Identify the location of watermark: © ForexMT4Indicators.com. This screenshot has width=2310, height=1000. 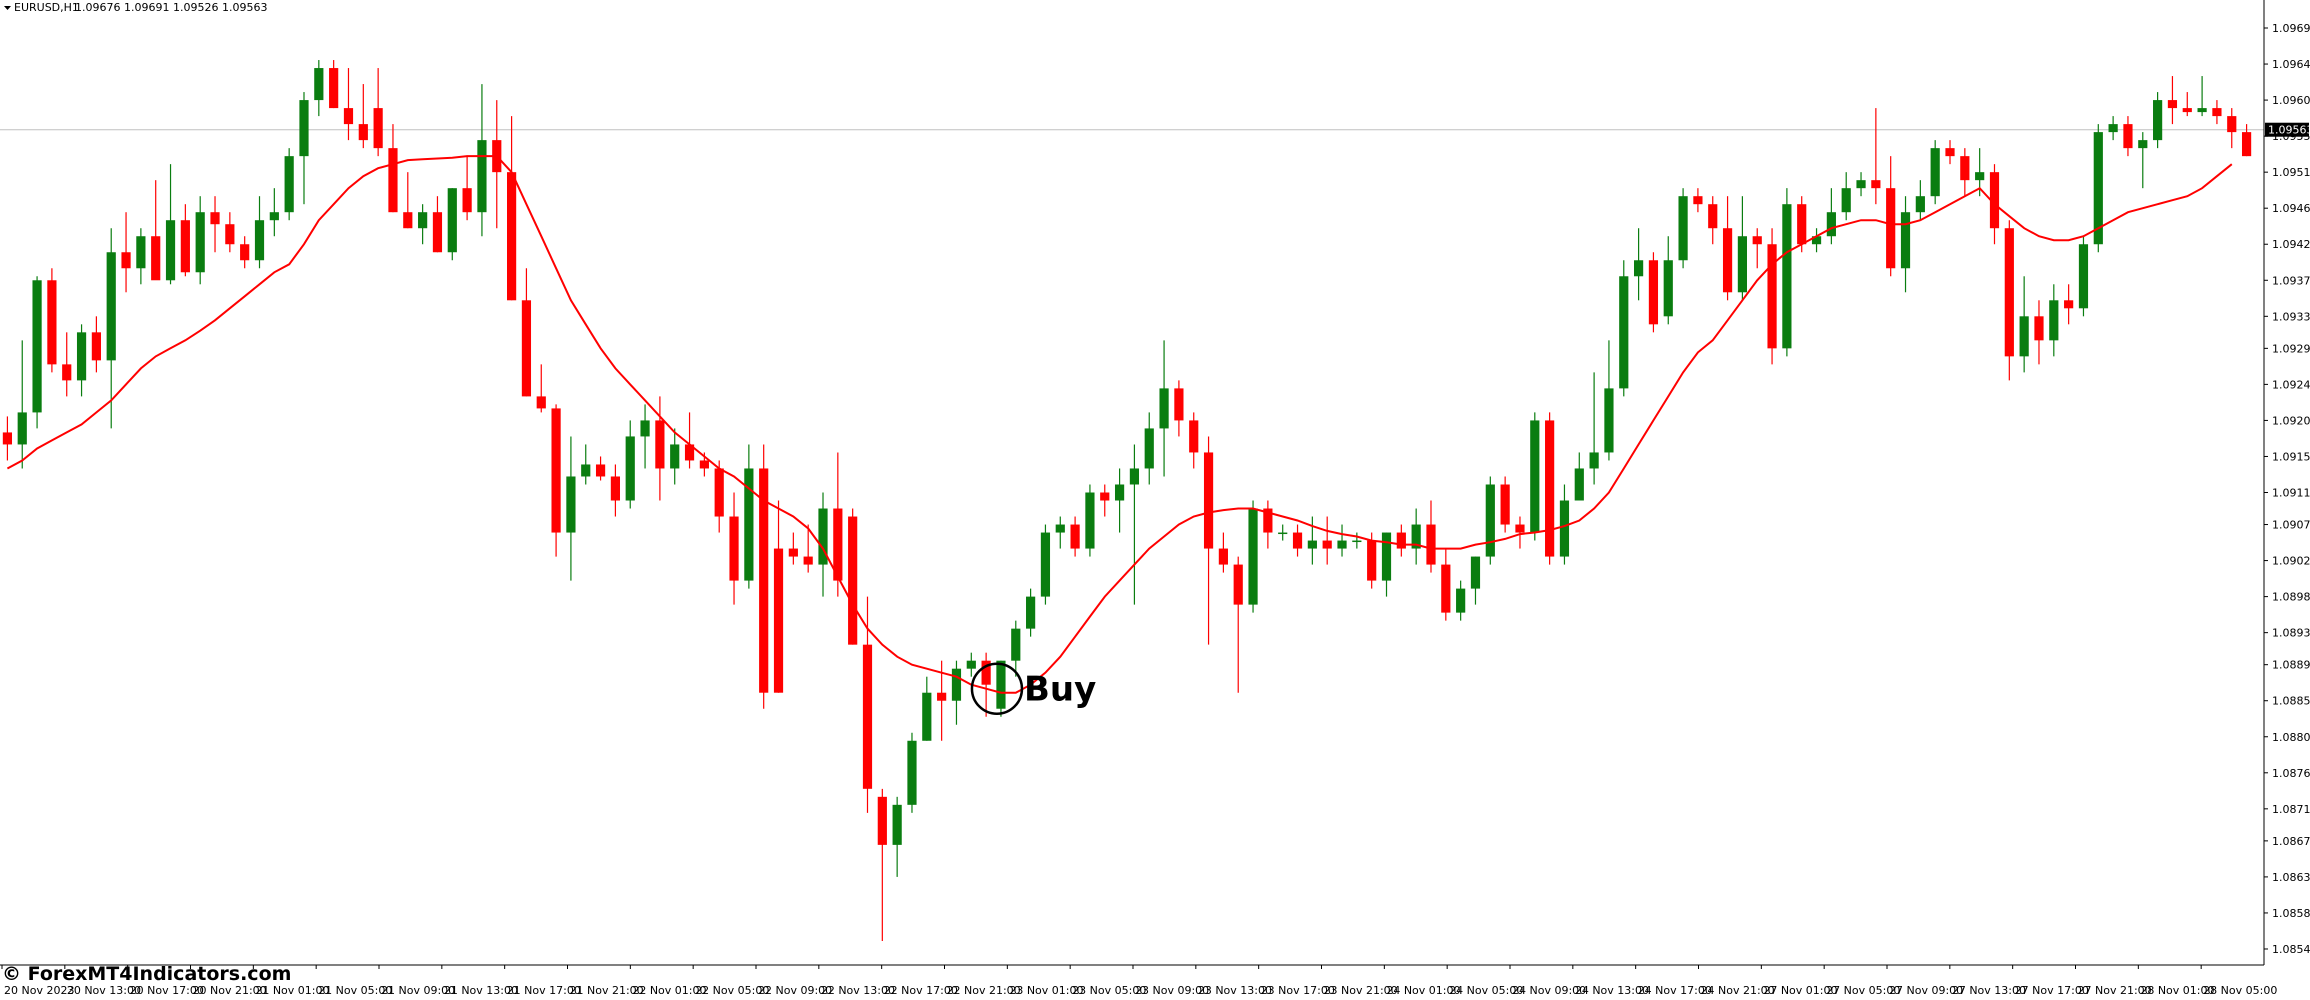
(146, 974).